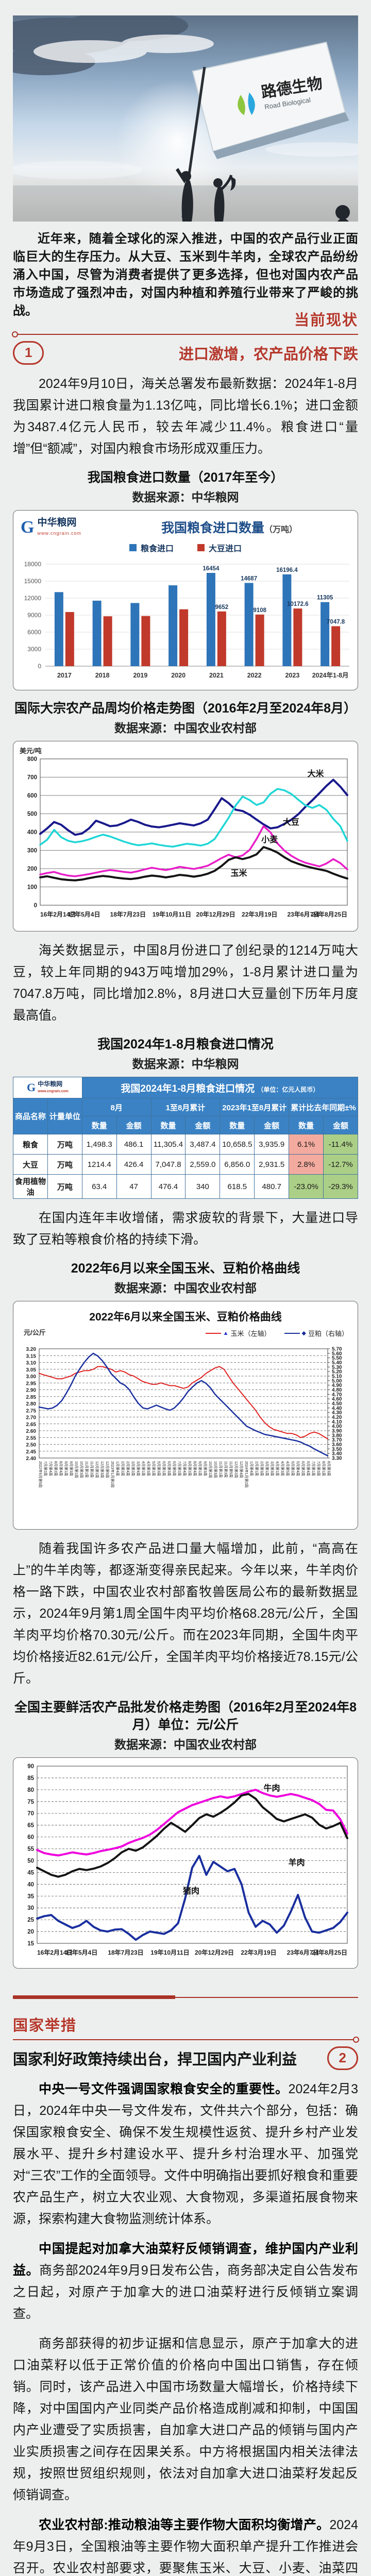  What do you see at coordinates (31, 1397) in the screenshot?
I see `svg-text: 2.85` at bounding box center [31, 1397].